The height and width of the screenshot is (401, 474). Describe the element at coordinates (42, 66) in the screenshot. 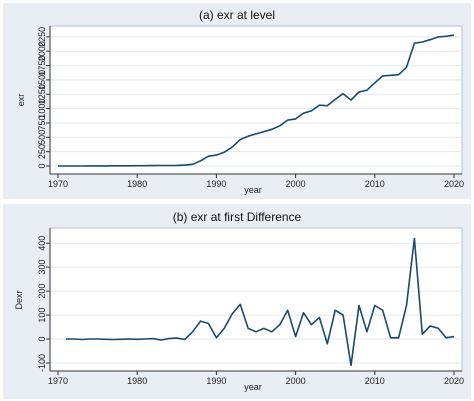

I see `panel-a-ytick-label: 1750` at that location.